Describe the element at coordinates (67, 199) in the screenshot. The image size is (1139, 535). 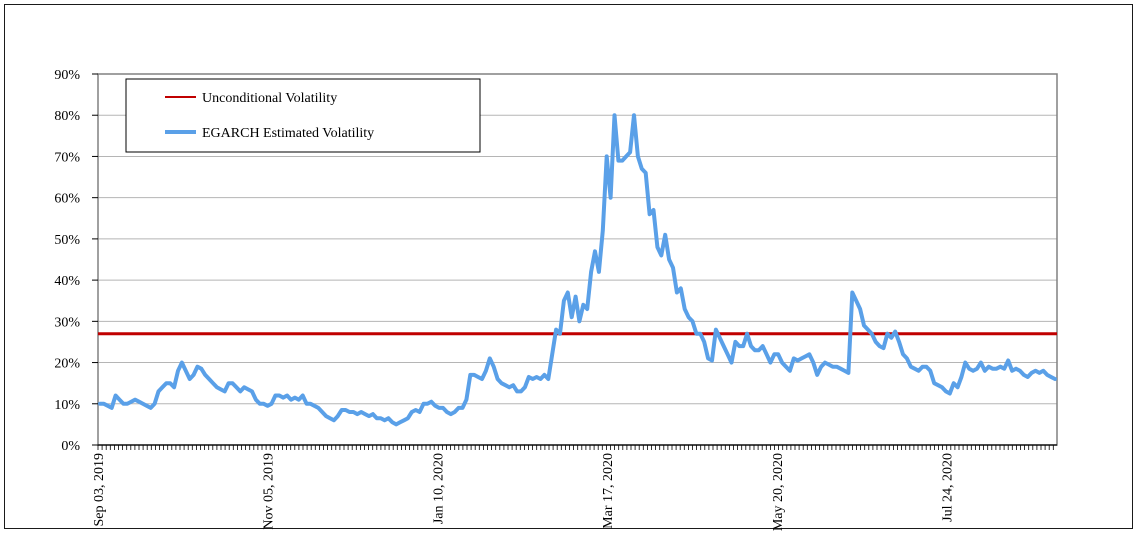
I see `y-tick-label: 60%` at that location.